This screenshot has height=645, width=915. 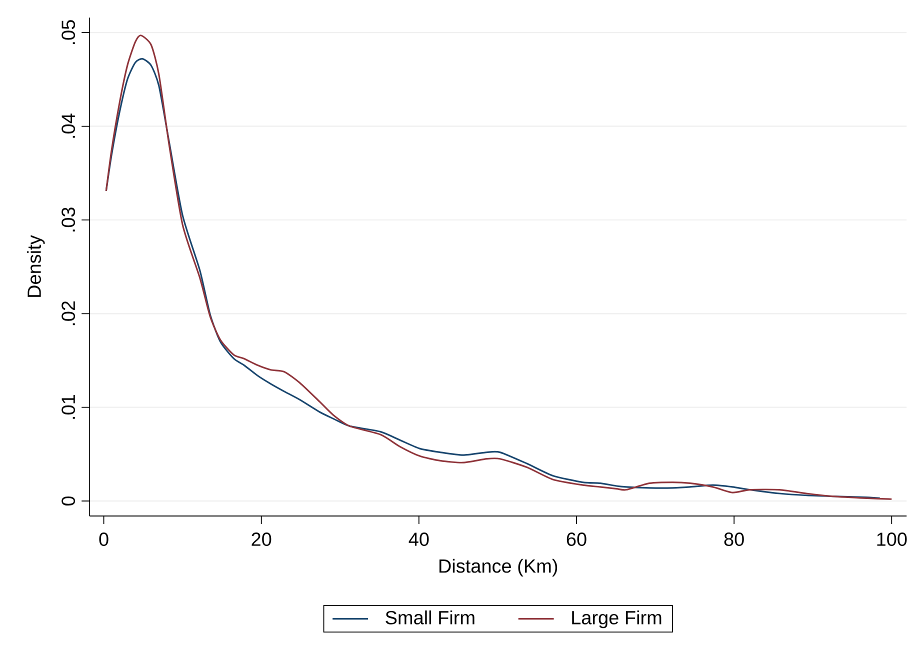 I want to click on x-axis-title: Distance (Km), so click(x=498, y=567).